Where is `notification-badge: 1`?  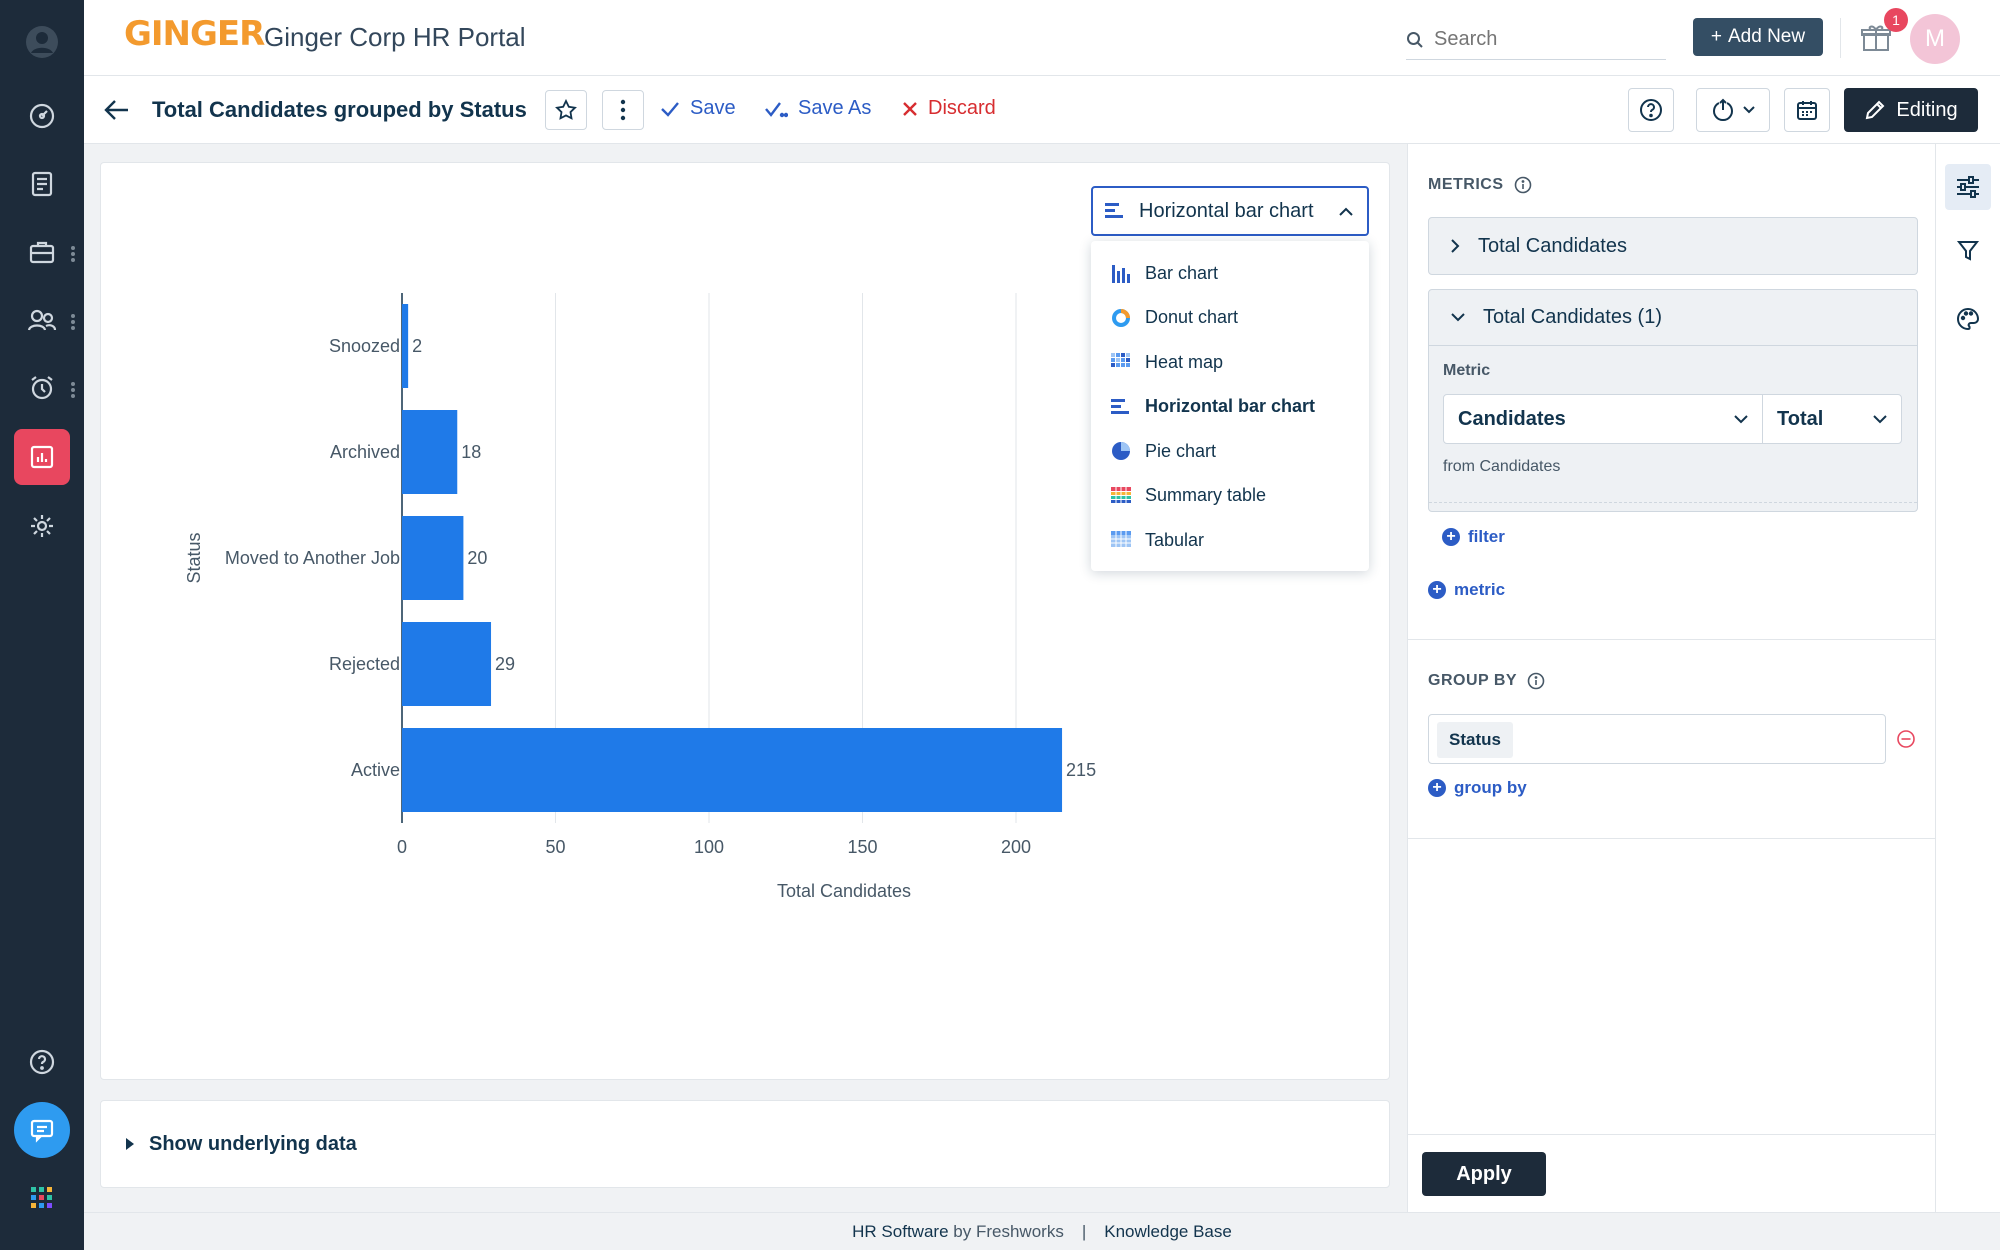 notification-badge: 1 is located at coordinates (1896, 20).